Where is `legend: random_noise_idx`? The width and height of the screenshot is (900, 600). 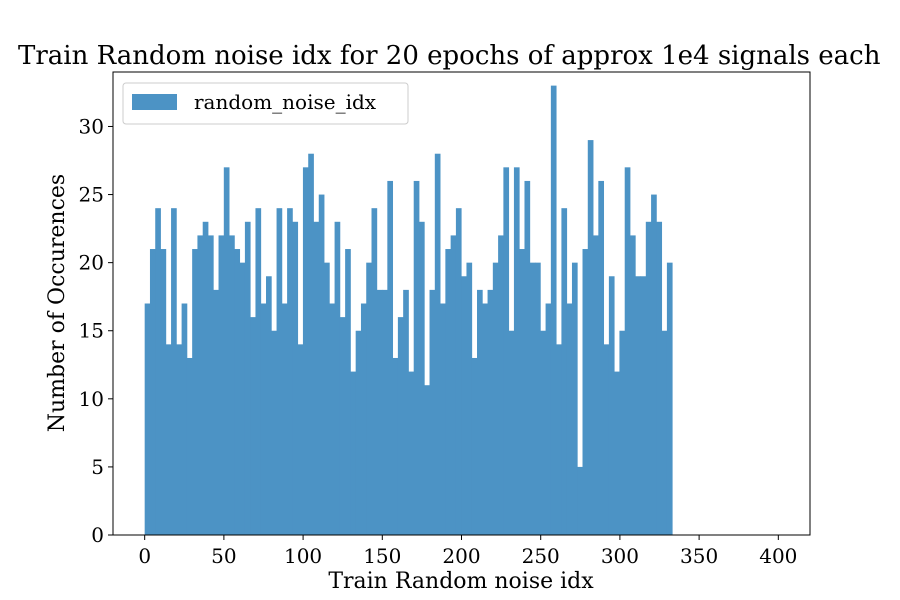 legend: random_noise_idx is located at coordinates (265, 103).